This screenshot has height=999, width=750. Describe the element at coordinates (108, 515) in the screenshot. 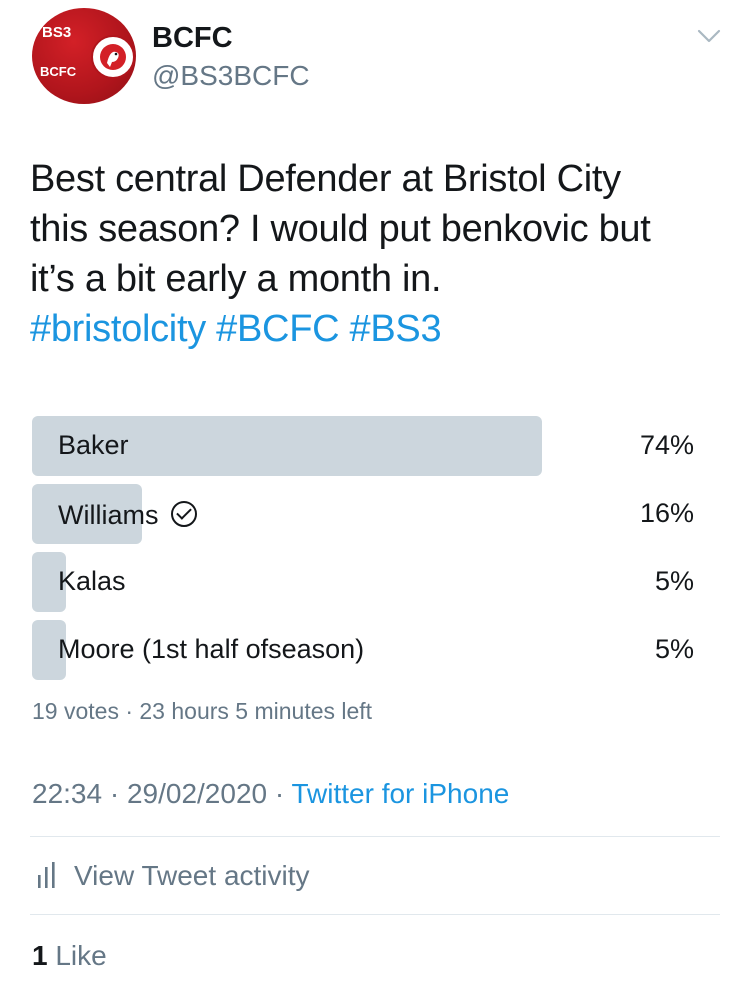

I see `poll-option-label: Williams` at that location.